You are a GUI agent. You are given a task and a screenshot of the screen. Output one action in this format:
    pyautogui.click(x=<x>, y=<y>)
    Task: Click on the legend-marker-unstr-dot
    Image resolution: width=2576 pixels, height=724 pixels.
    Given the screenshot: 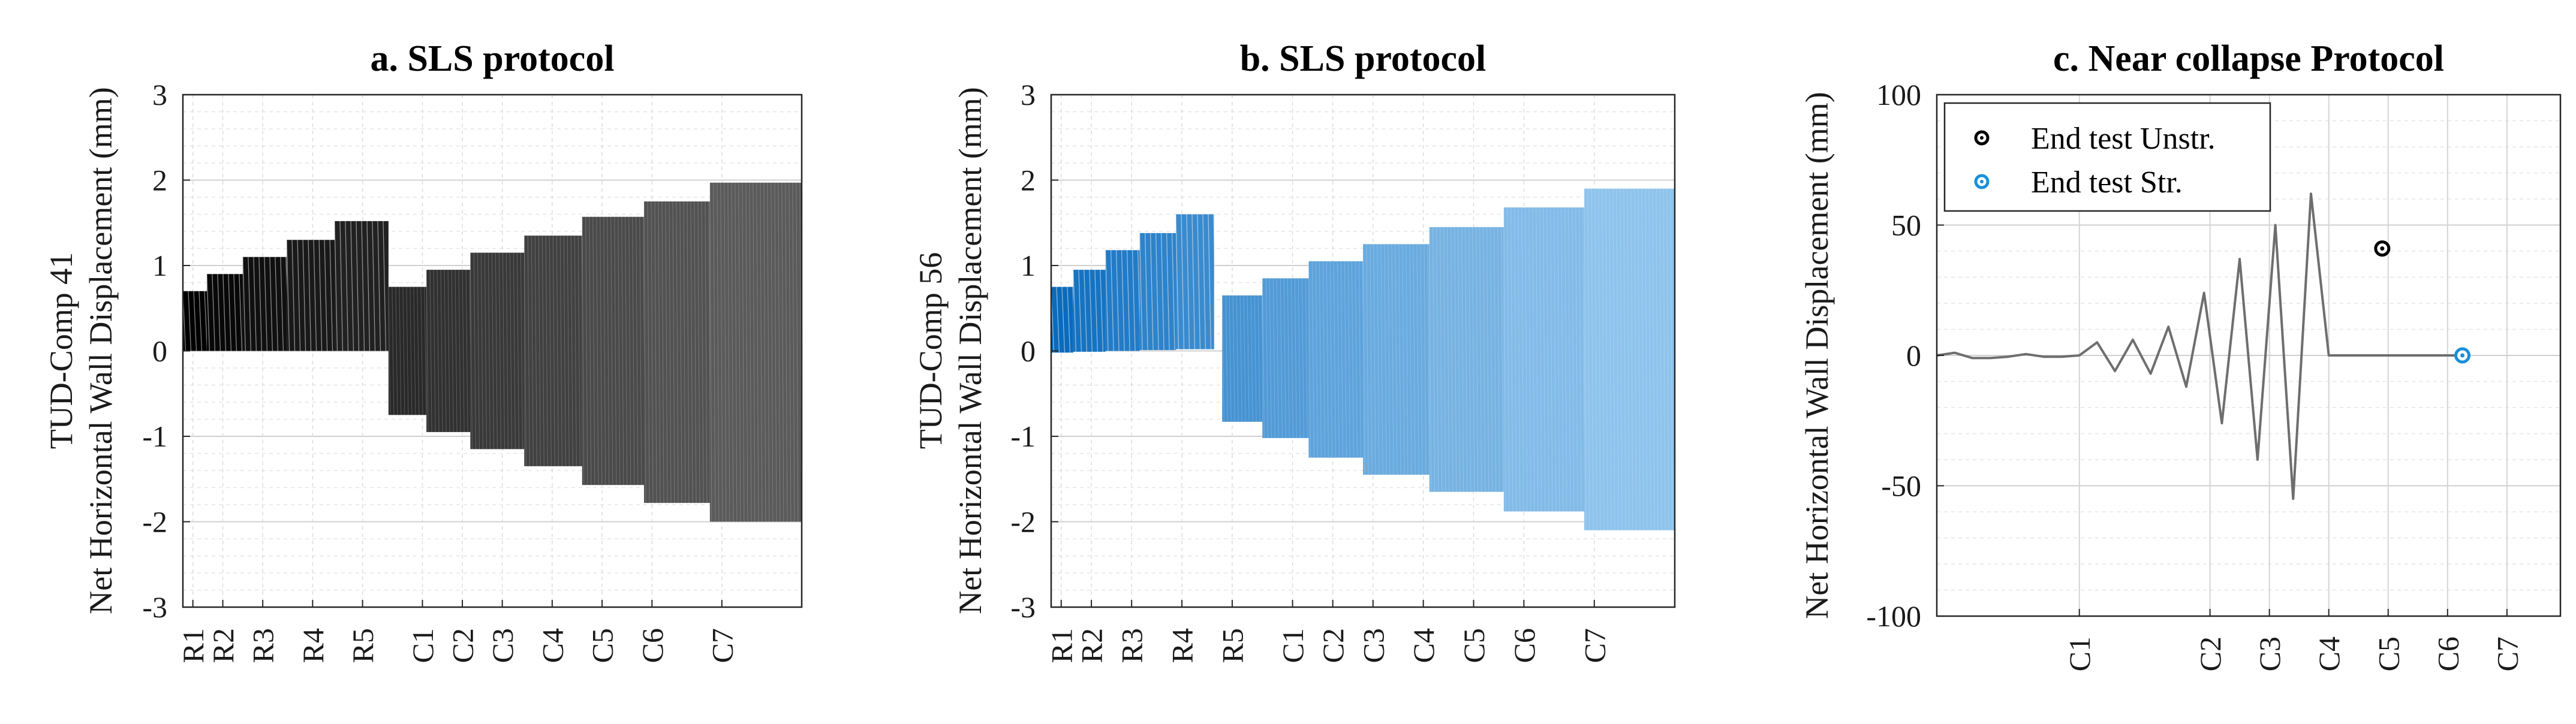 What is the action you would take?
    pyautogui.click(x=1982, y=138)
    